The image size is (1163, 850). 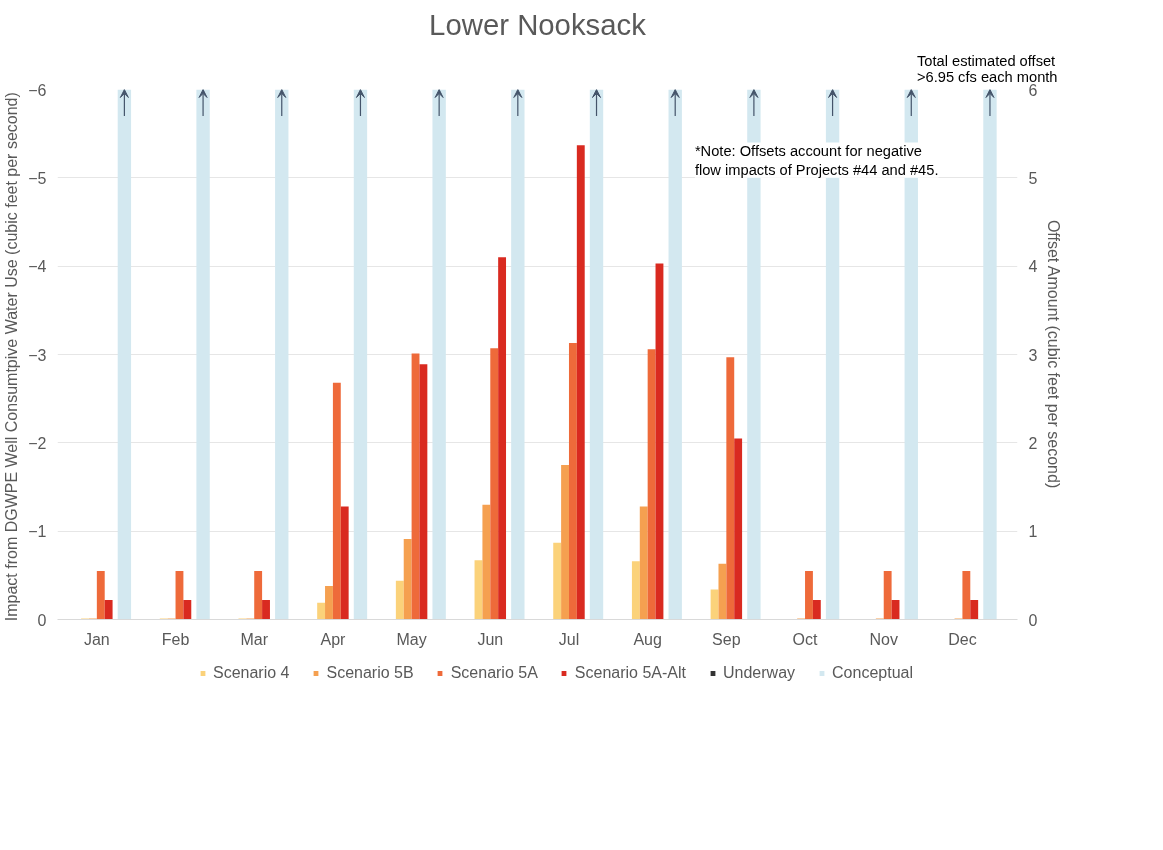 What do you see at coordinates (883, 639) in the screenshot?
I see `x-tick-label: Nov` at bounding box center [883, 639].